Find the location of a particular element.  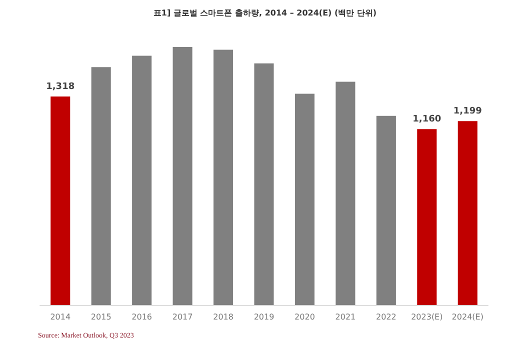

x-tick-label: 2019 is located at coordinates (264, 317).